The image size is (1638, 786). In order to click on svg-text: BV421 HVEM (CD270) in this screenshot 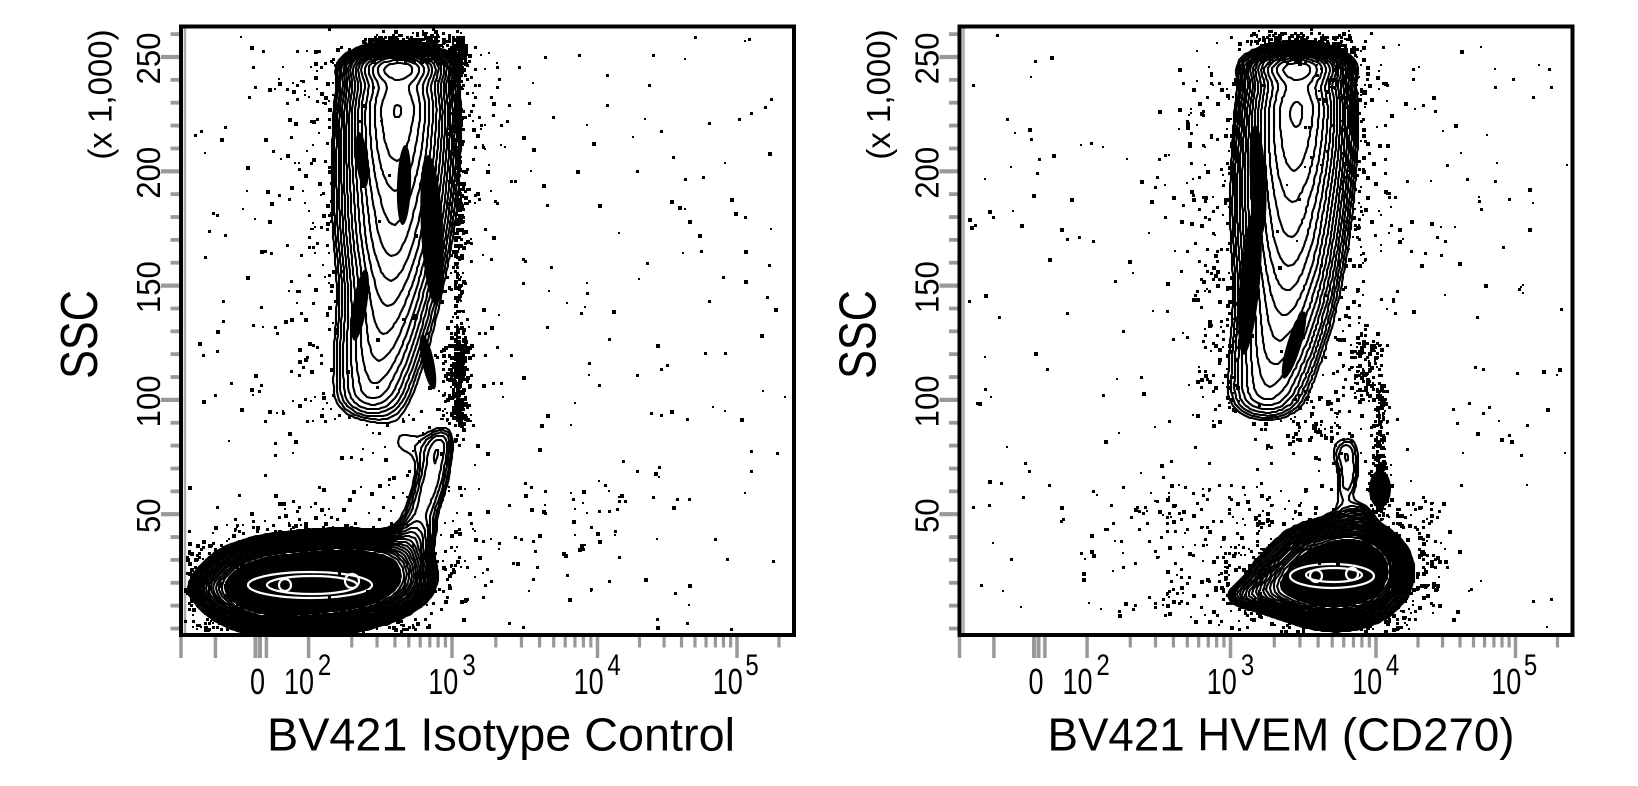, I will do `click(1281, 735)`.